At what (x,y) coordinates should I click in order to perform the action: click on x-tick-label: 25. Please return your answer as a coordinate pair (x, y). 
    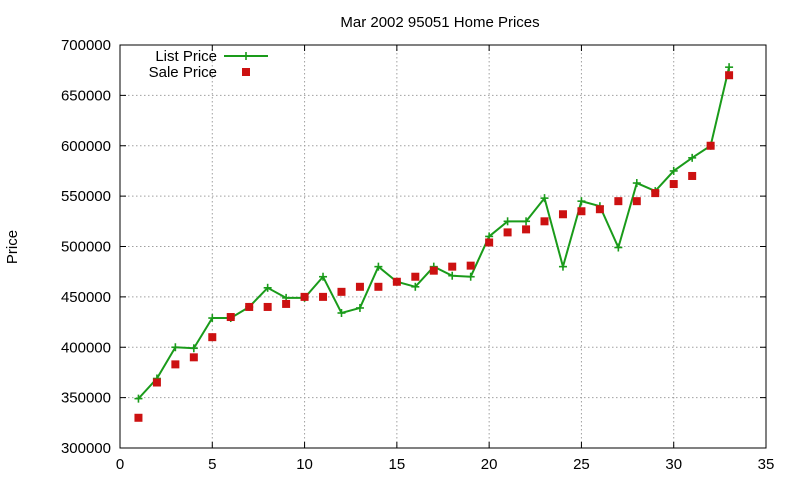
    Looking at the image, I should click on (581, 464).